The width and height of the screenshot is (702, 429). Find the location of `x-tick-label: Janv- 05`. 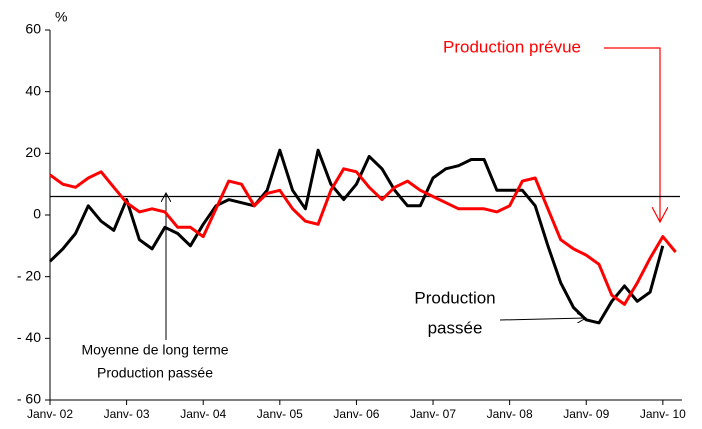

x-tick-label: Janv- 05 is located at coordinates (280, 414).